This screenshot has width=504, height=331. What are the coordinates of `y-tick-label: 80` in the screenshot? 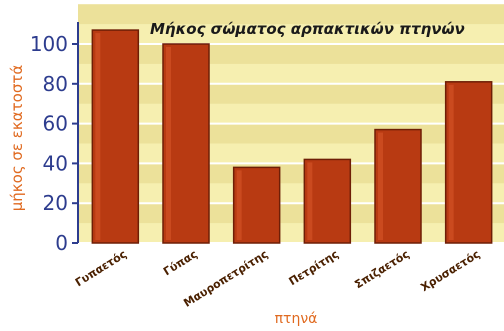 It's located at (55, 84).